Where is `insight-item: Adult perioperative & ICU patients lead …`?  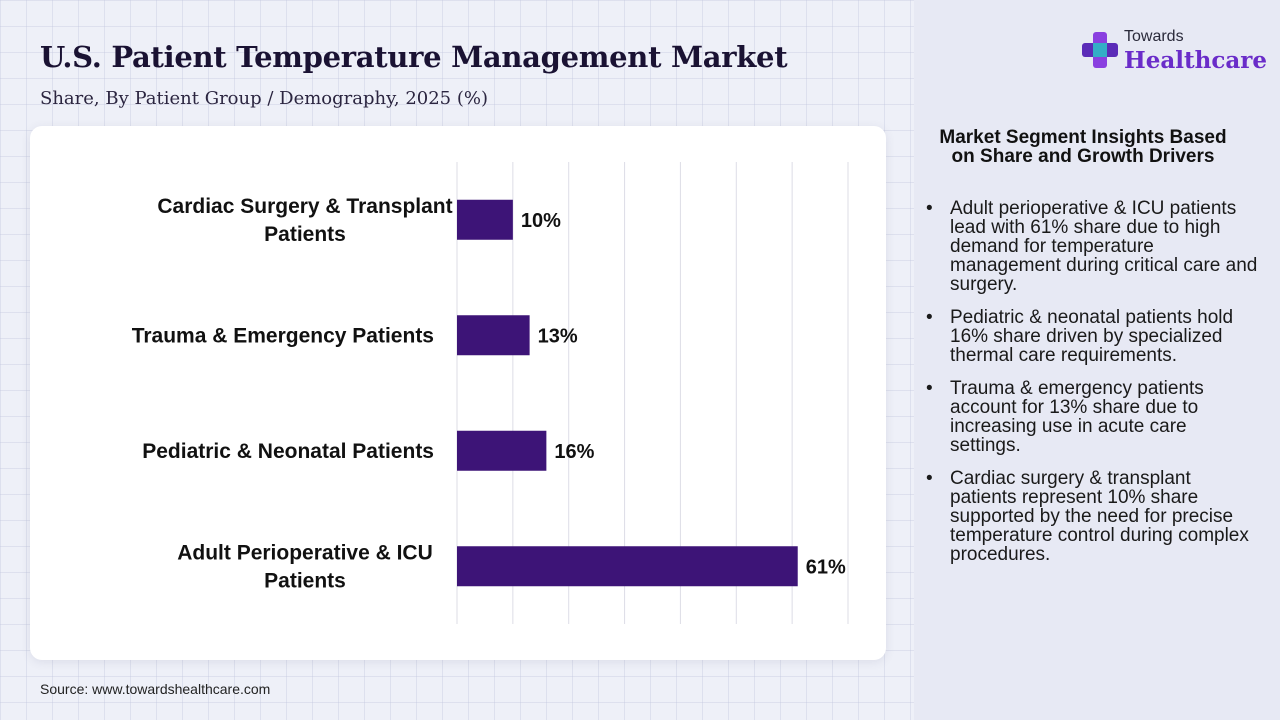
insight-item: Adult perioperative & ICU patients lead … is located at coordinates (1092, 246).